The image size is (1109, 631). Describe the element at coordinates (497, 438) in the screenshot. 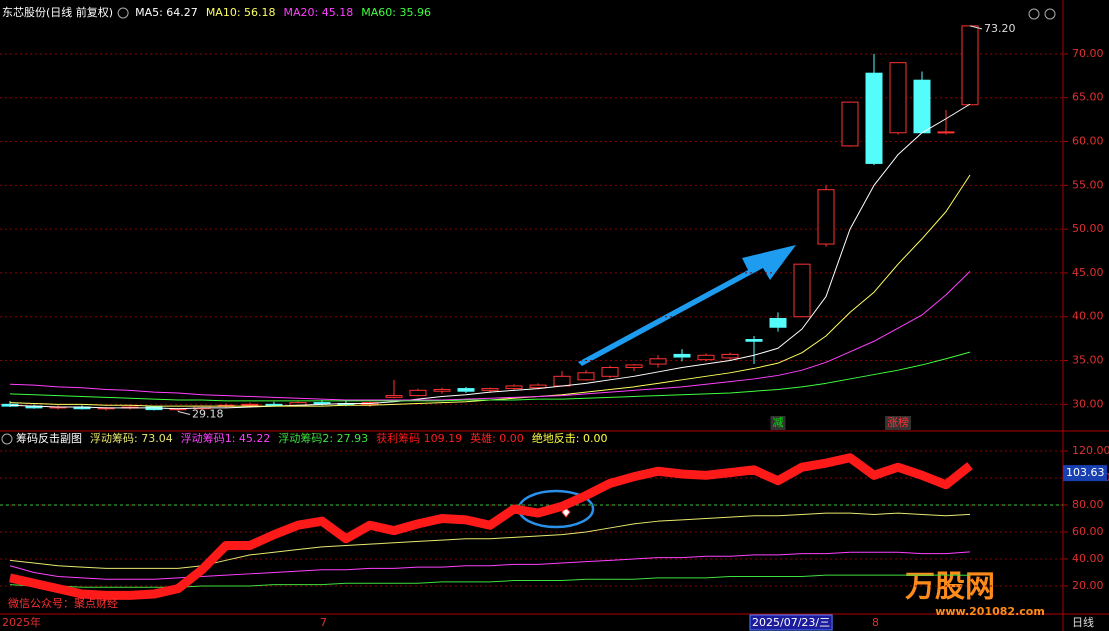

I see `legend-entry: 英雄: 0.00` at that location.